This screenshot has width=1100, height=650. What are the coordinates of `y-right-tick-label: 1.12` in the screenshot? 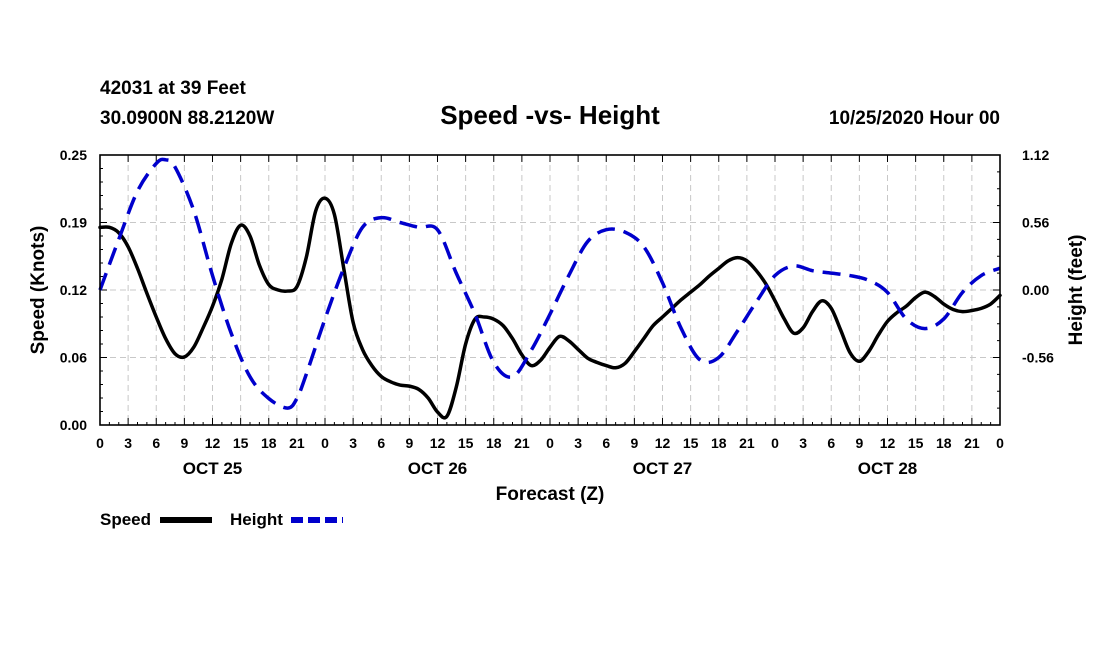 It's located at (1035, 155).